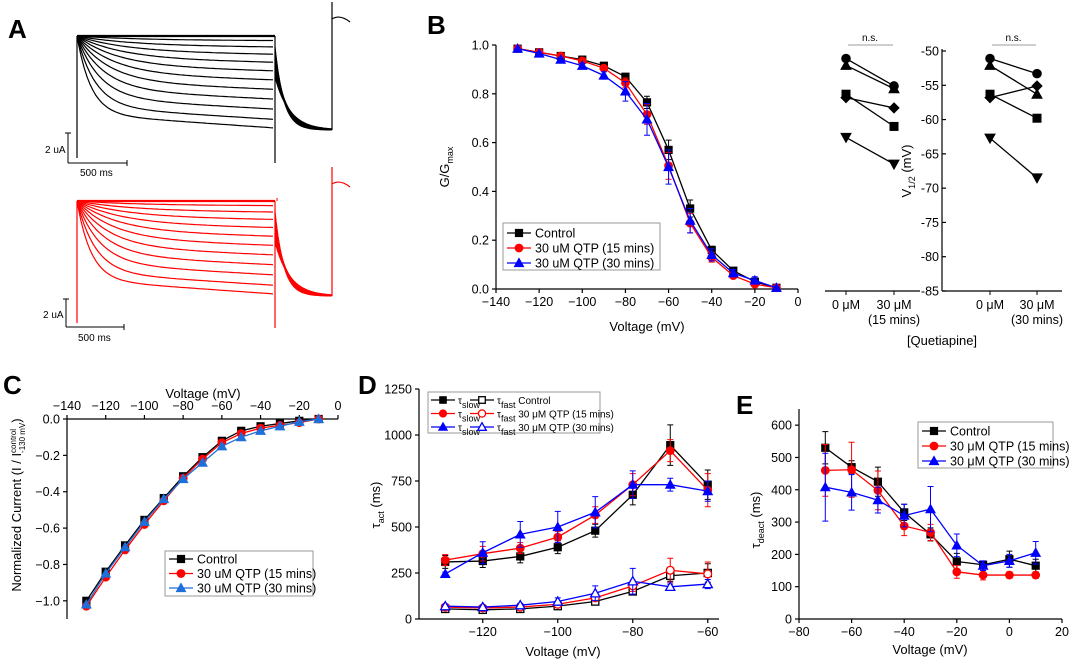  What do you see at coordinates (47, 565) in the screenshot?
I see `y-tick-label: −0.8` at bounding box center [47, 565].